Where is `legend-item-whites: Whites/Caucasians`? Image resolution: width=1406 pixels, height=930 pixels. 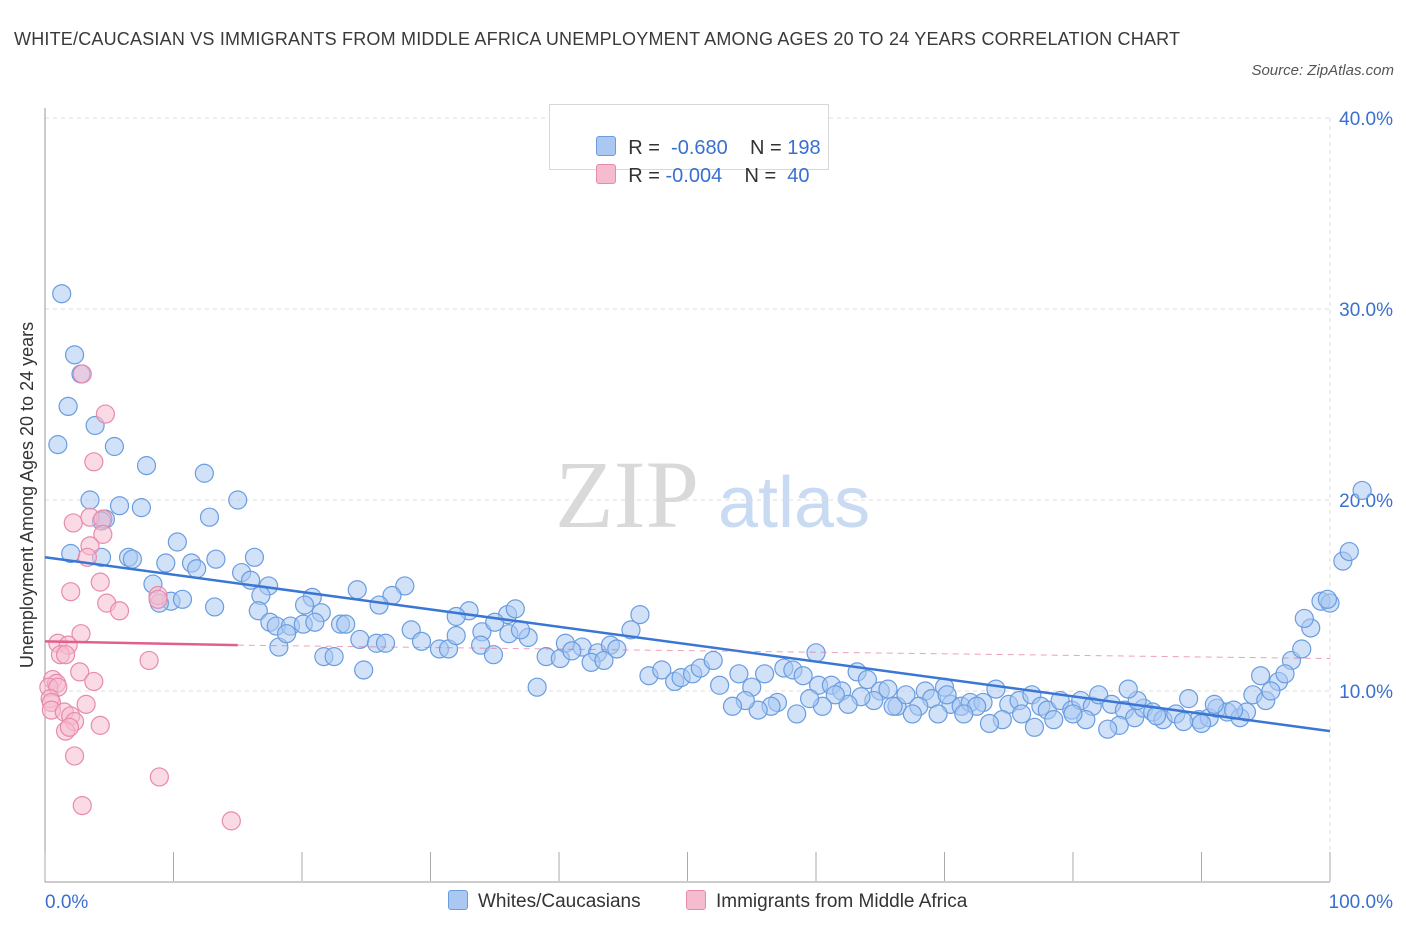
legend-item-whites: Whites/Caucasians is located at coordinates (544, 901).